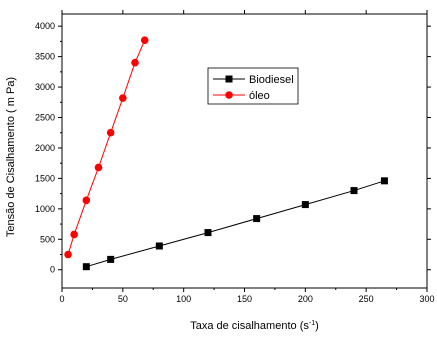 The height and width of the screenshot is (338, 437). What do you see at coordinates (426, 299) in the screenshot?
I see `x-tick-label: 300` at bounding box center [426, 299].